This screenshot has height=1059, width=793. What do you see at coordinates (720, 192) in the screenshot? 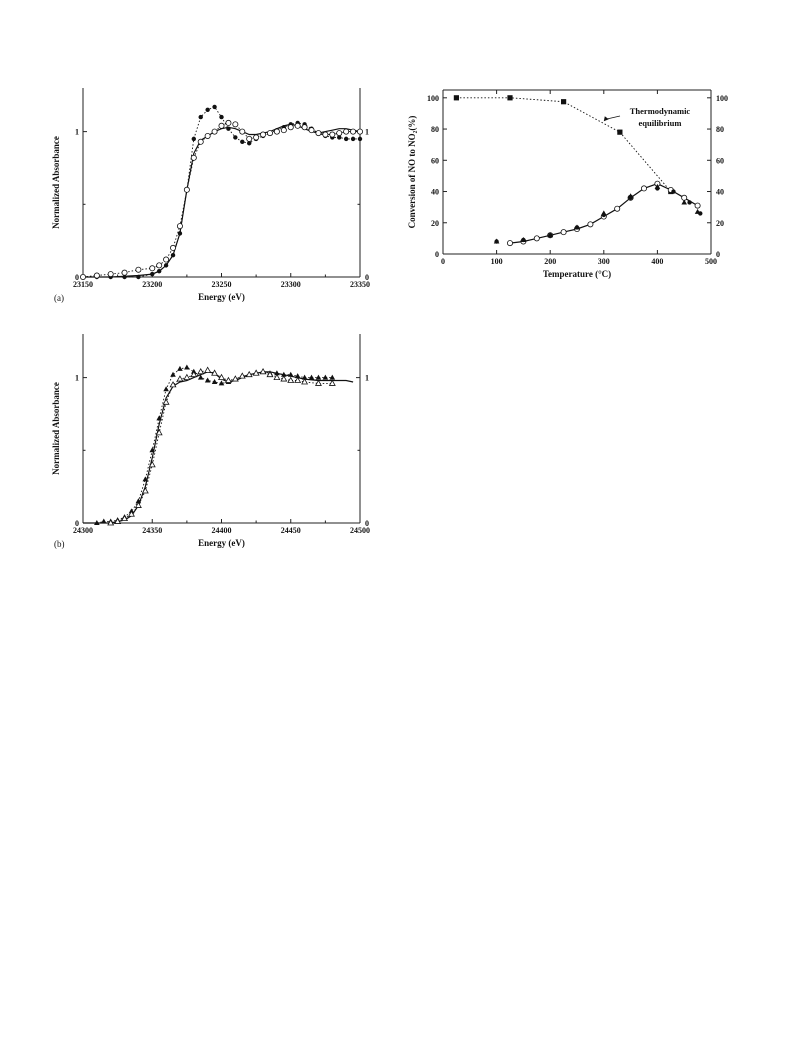
I see `right-y-tick-label: 40` at bounding box center [720, 192].